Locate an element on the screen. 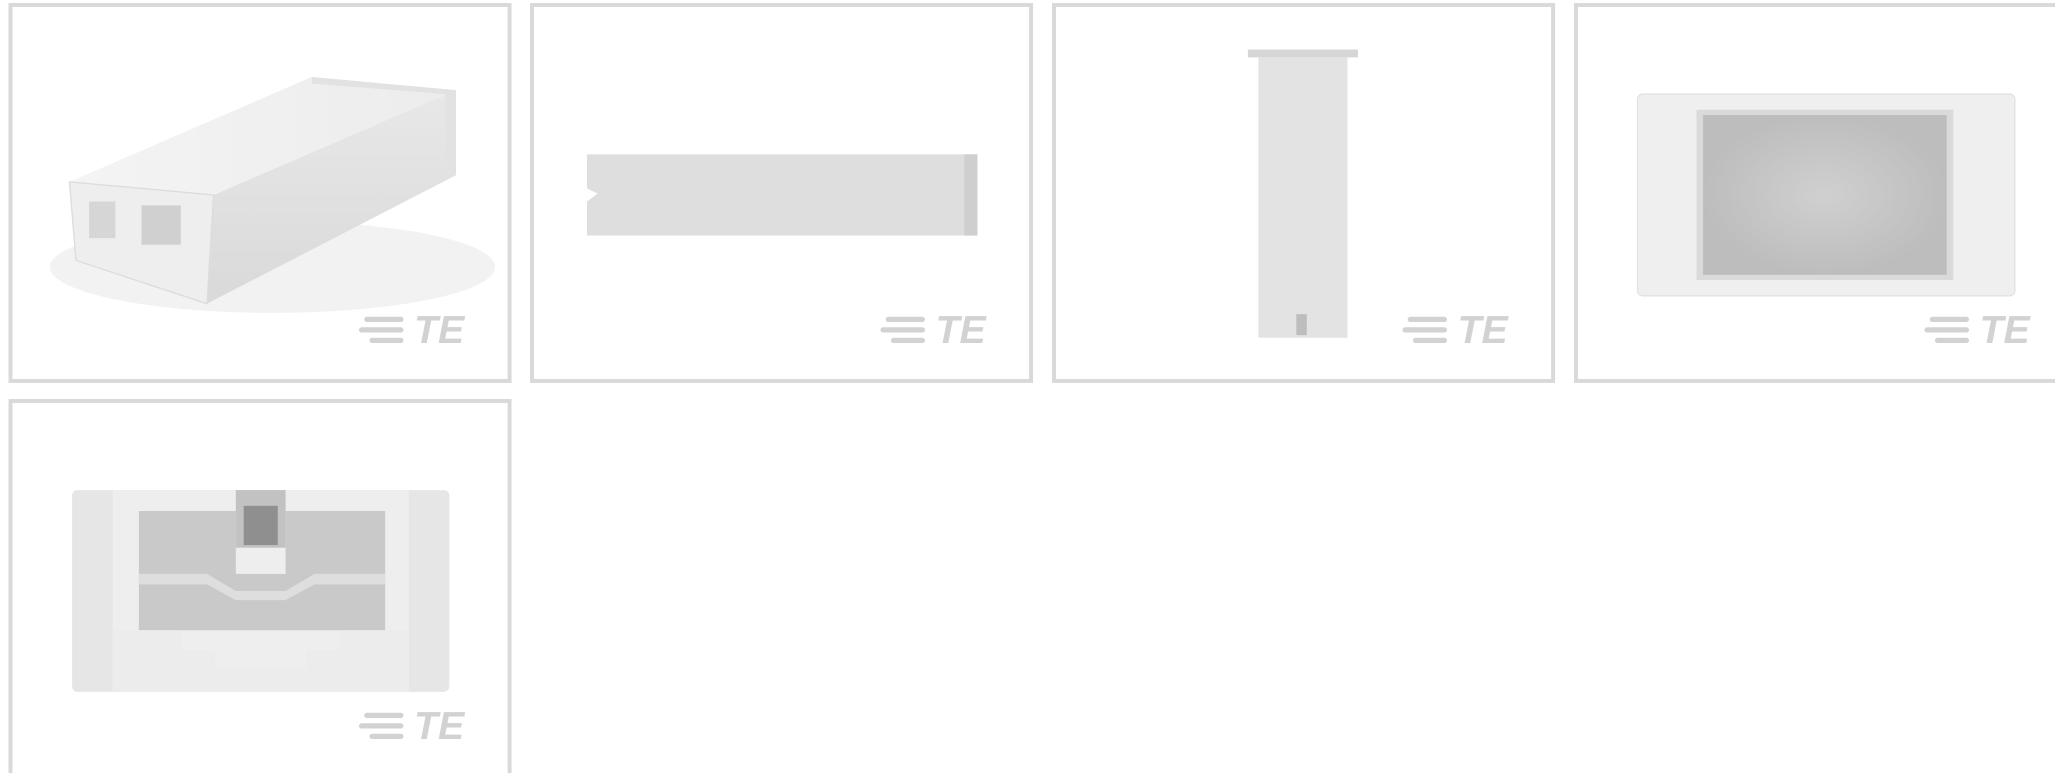  part-top is located at coordinates (262, 136).